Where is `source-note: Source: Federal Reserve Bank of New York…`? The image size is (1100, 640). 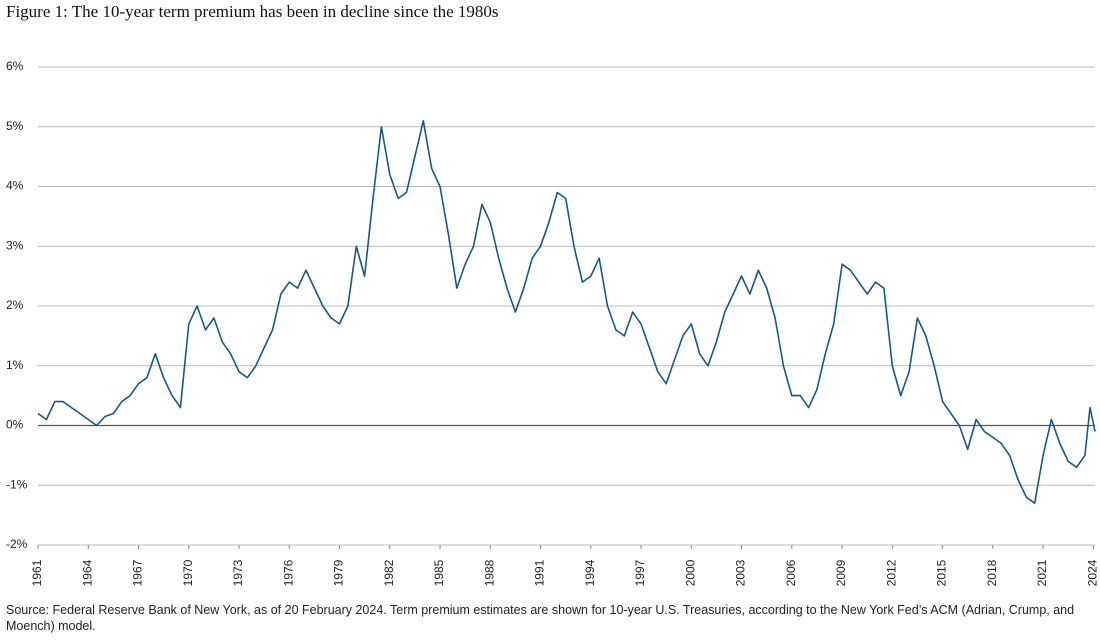
source-note: Source: Federal Reserve Bank of New York… is located at coordinates (540, 618).